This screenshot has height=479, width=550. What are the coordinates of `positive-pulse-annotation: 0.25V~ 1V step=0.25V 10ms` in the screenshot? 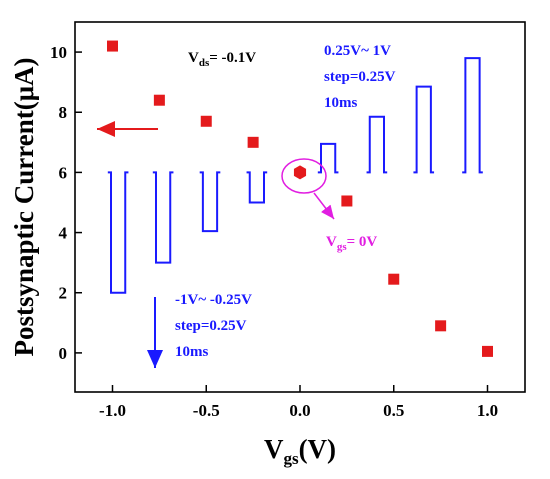 It's located at (360, 77).